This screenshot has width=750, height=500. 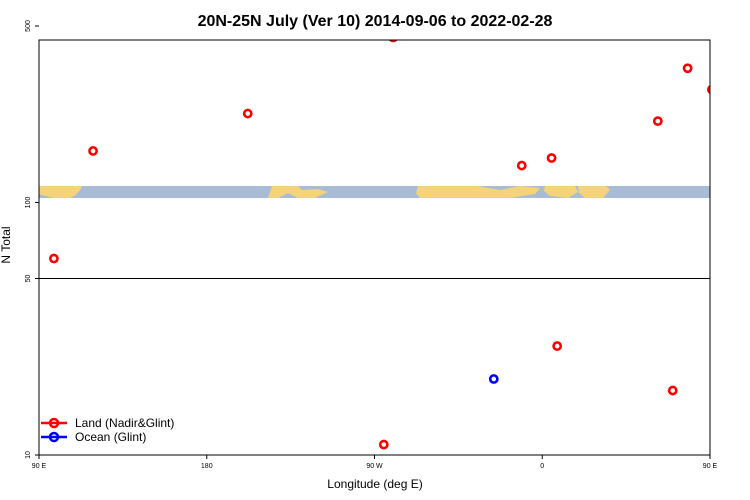 What do you see at coordinates (124, 423) in the screenshot?
I see `legend-land-label: Land (Nadir&Glint)` at bounding box center [124, 423].